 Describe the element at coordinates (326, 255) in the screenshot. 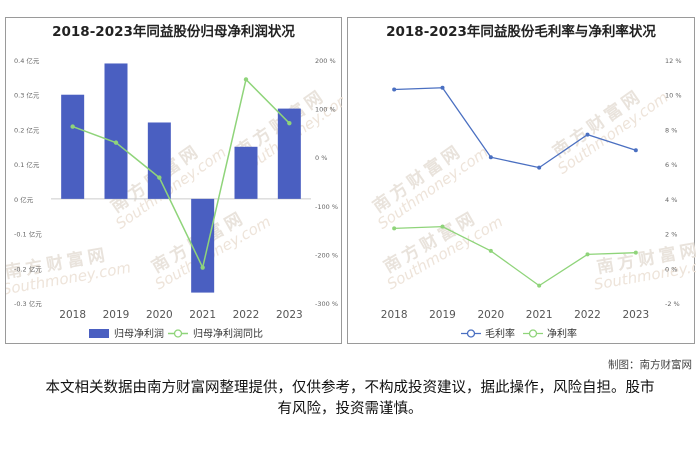

I see `y-right-tick-label: -200 %` at that location.